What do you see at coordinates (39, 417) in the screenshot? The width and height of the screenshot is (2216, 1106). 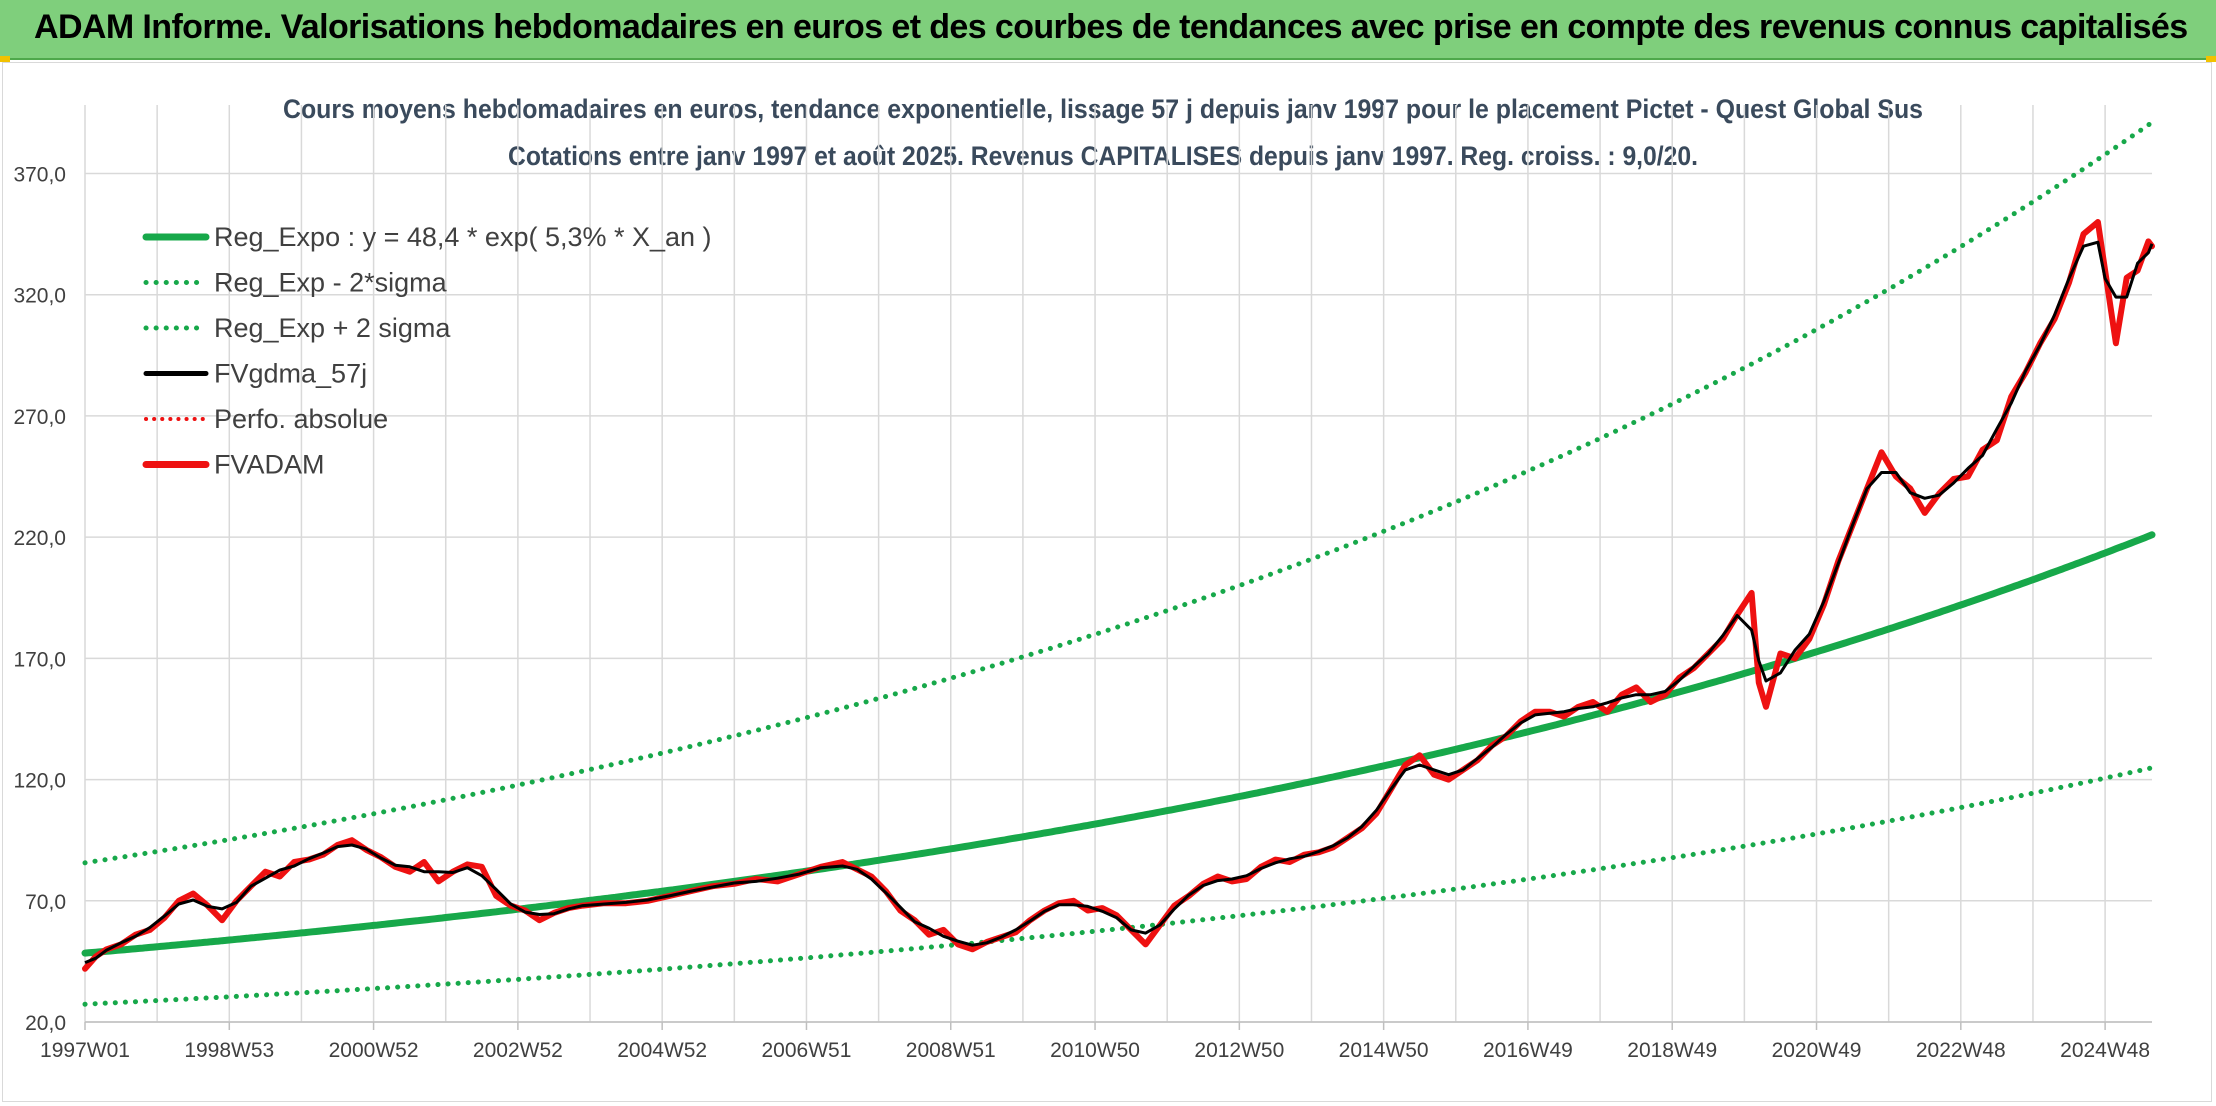 I see `y-tick-label: 270,0` at bounding box center [39, 417].